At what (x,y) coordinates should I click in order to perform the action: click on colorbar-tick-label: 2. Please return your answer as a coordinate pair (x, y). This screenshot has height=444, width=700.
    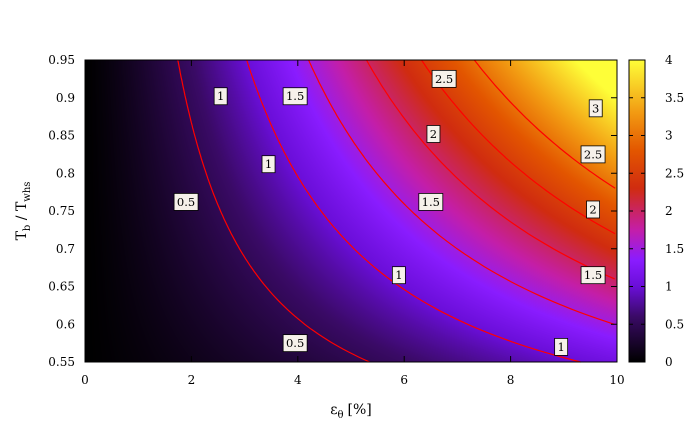
    Looking at the image, I should click on (669, 211).